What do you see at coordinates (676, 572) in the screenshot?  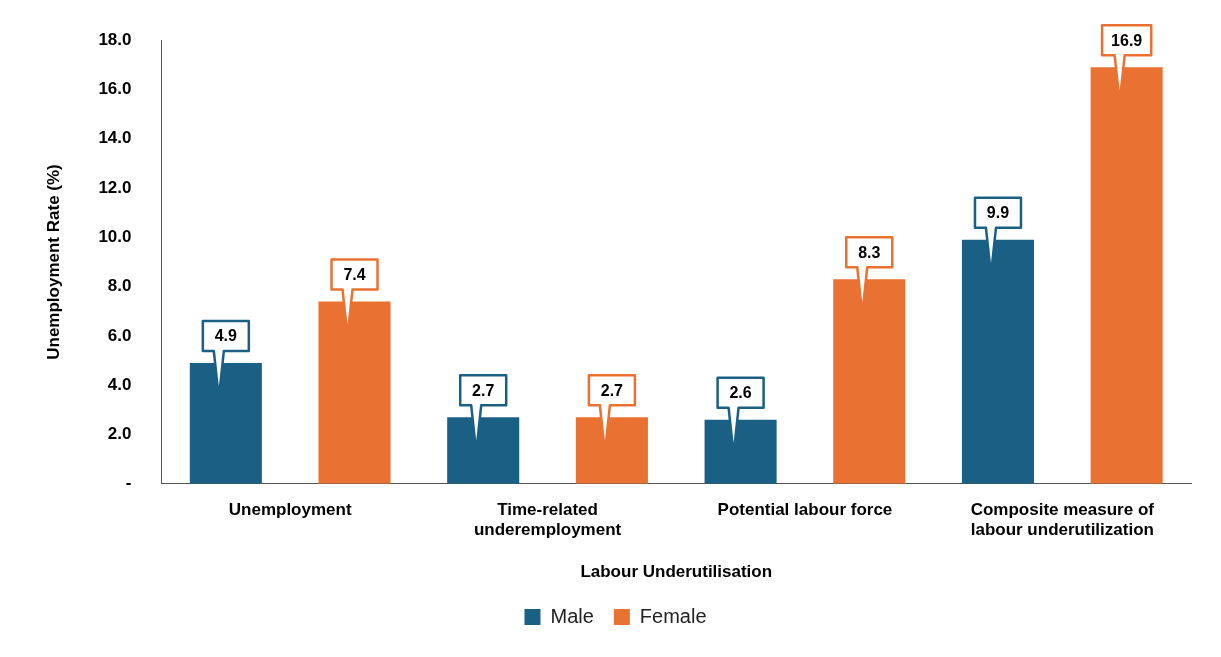 I see `x-axis-title: Labour Underutilisation` at bounding box center [676, 572].